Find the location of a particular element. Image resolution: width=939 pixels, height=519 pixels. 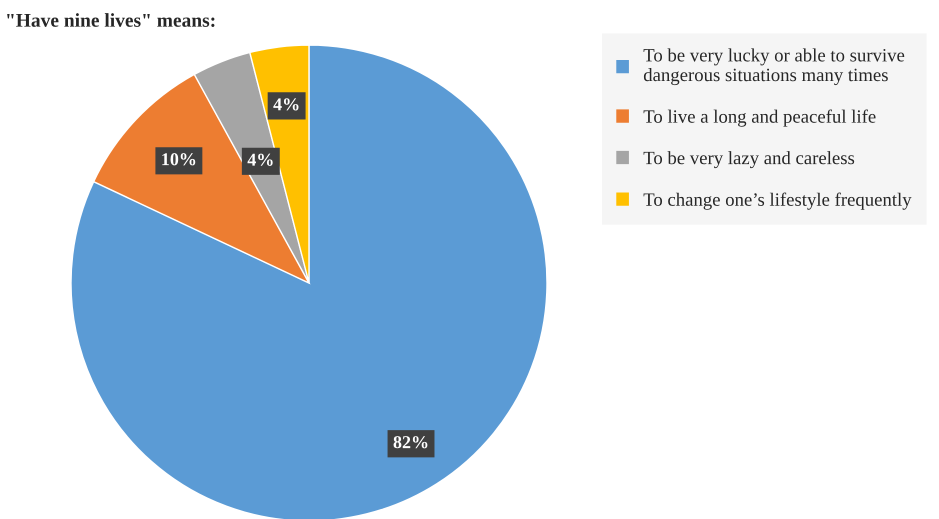

legend-label: To change one’s lifestyle frequently is located at coordinates (778, 201).